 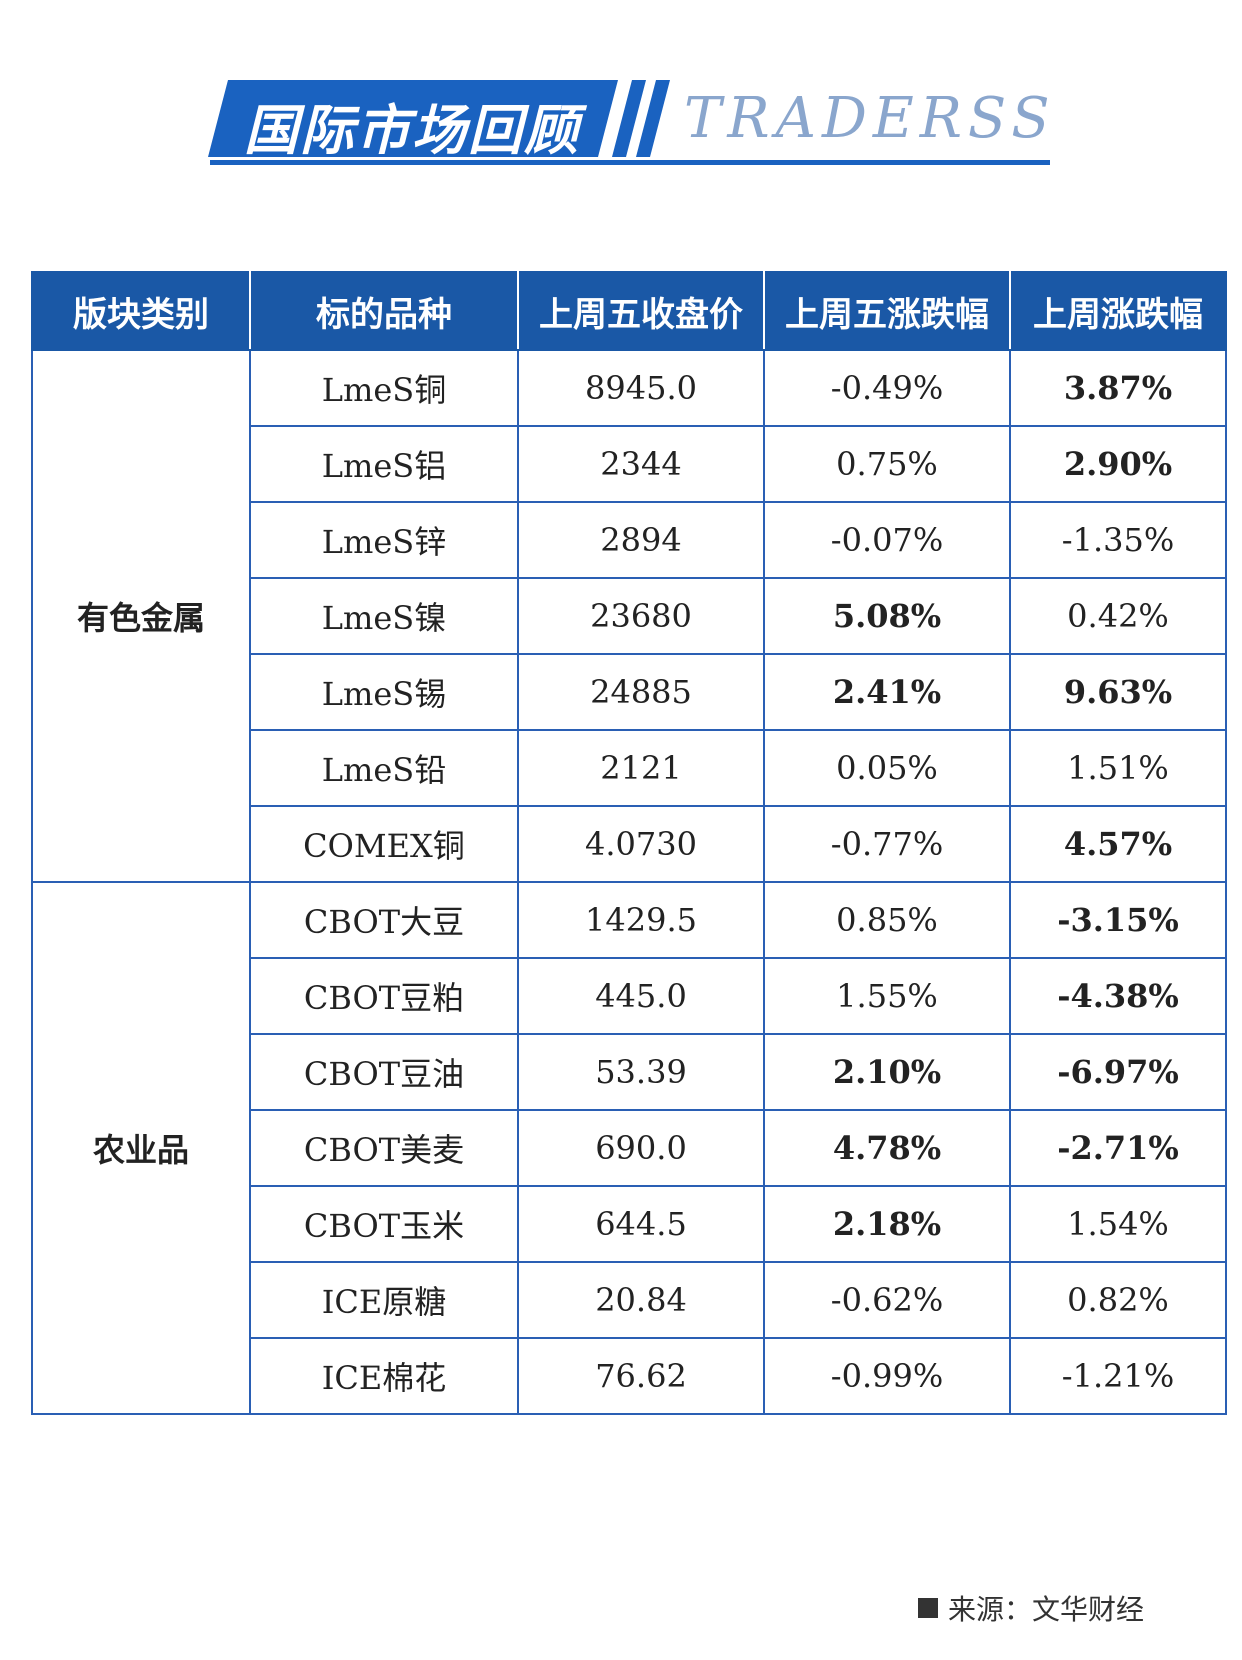 What do you see at coordinates (887, 1072) in the screenshot?
I see `day-change-cell: 2.10%` at bounding box center [887, 1072].